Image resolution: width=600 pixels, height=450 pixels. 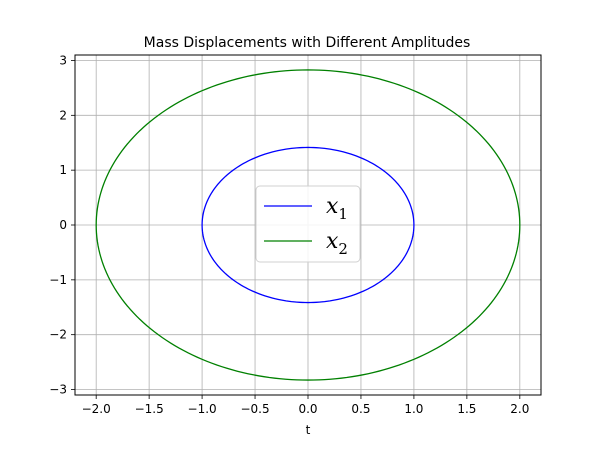 What do you see at coordinates (343, 214) in the screenshot?
I see `legend-label-subscript: 1` at bounding box center [343, 214].